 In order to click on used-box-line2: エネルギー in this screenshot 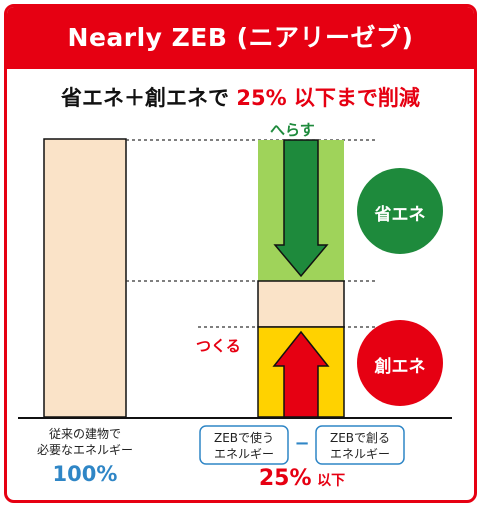, I will do `click(243, 454)`.